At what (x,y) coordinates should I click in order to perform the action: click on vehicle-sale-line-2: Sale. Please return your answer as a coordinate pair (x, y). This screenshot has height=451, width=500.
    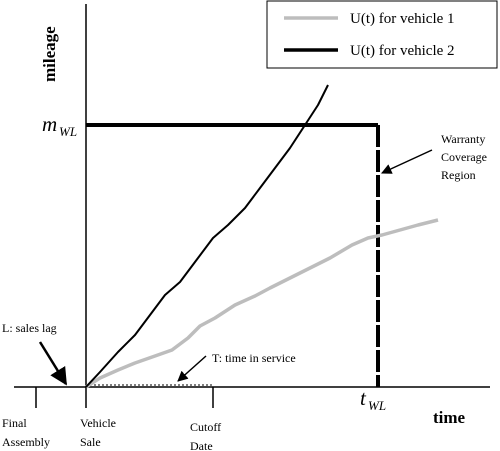
    Looking at the image, I should click on (90, 442).